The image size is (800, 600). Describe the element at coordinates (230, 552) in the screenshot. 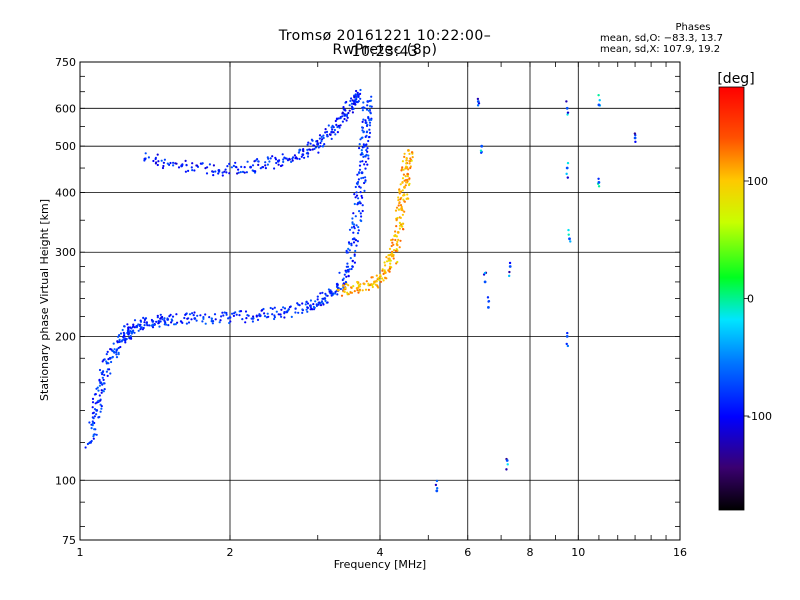

I see `x-tick-label: 2` at that location.